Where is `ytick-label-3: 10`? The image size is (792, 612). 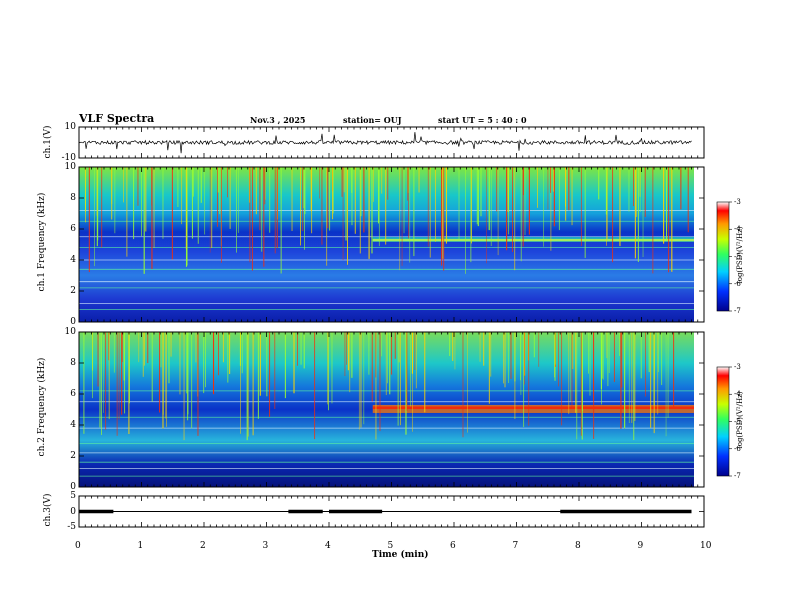 ytick-label-3: 10 is located at coordinates (70, 332).